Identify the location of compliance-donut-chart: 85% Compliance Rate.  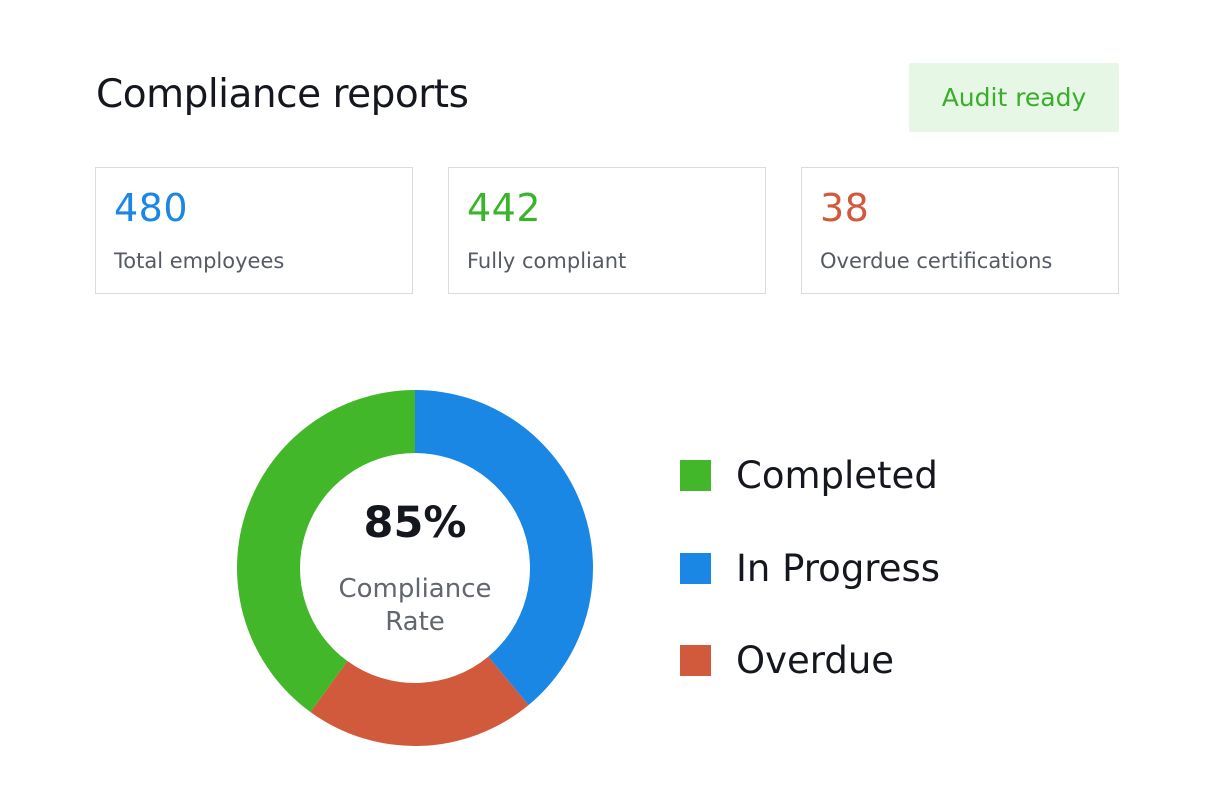
(415, 568).